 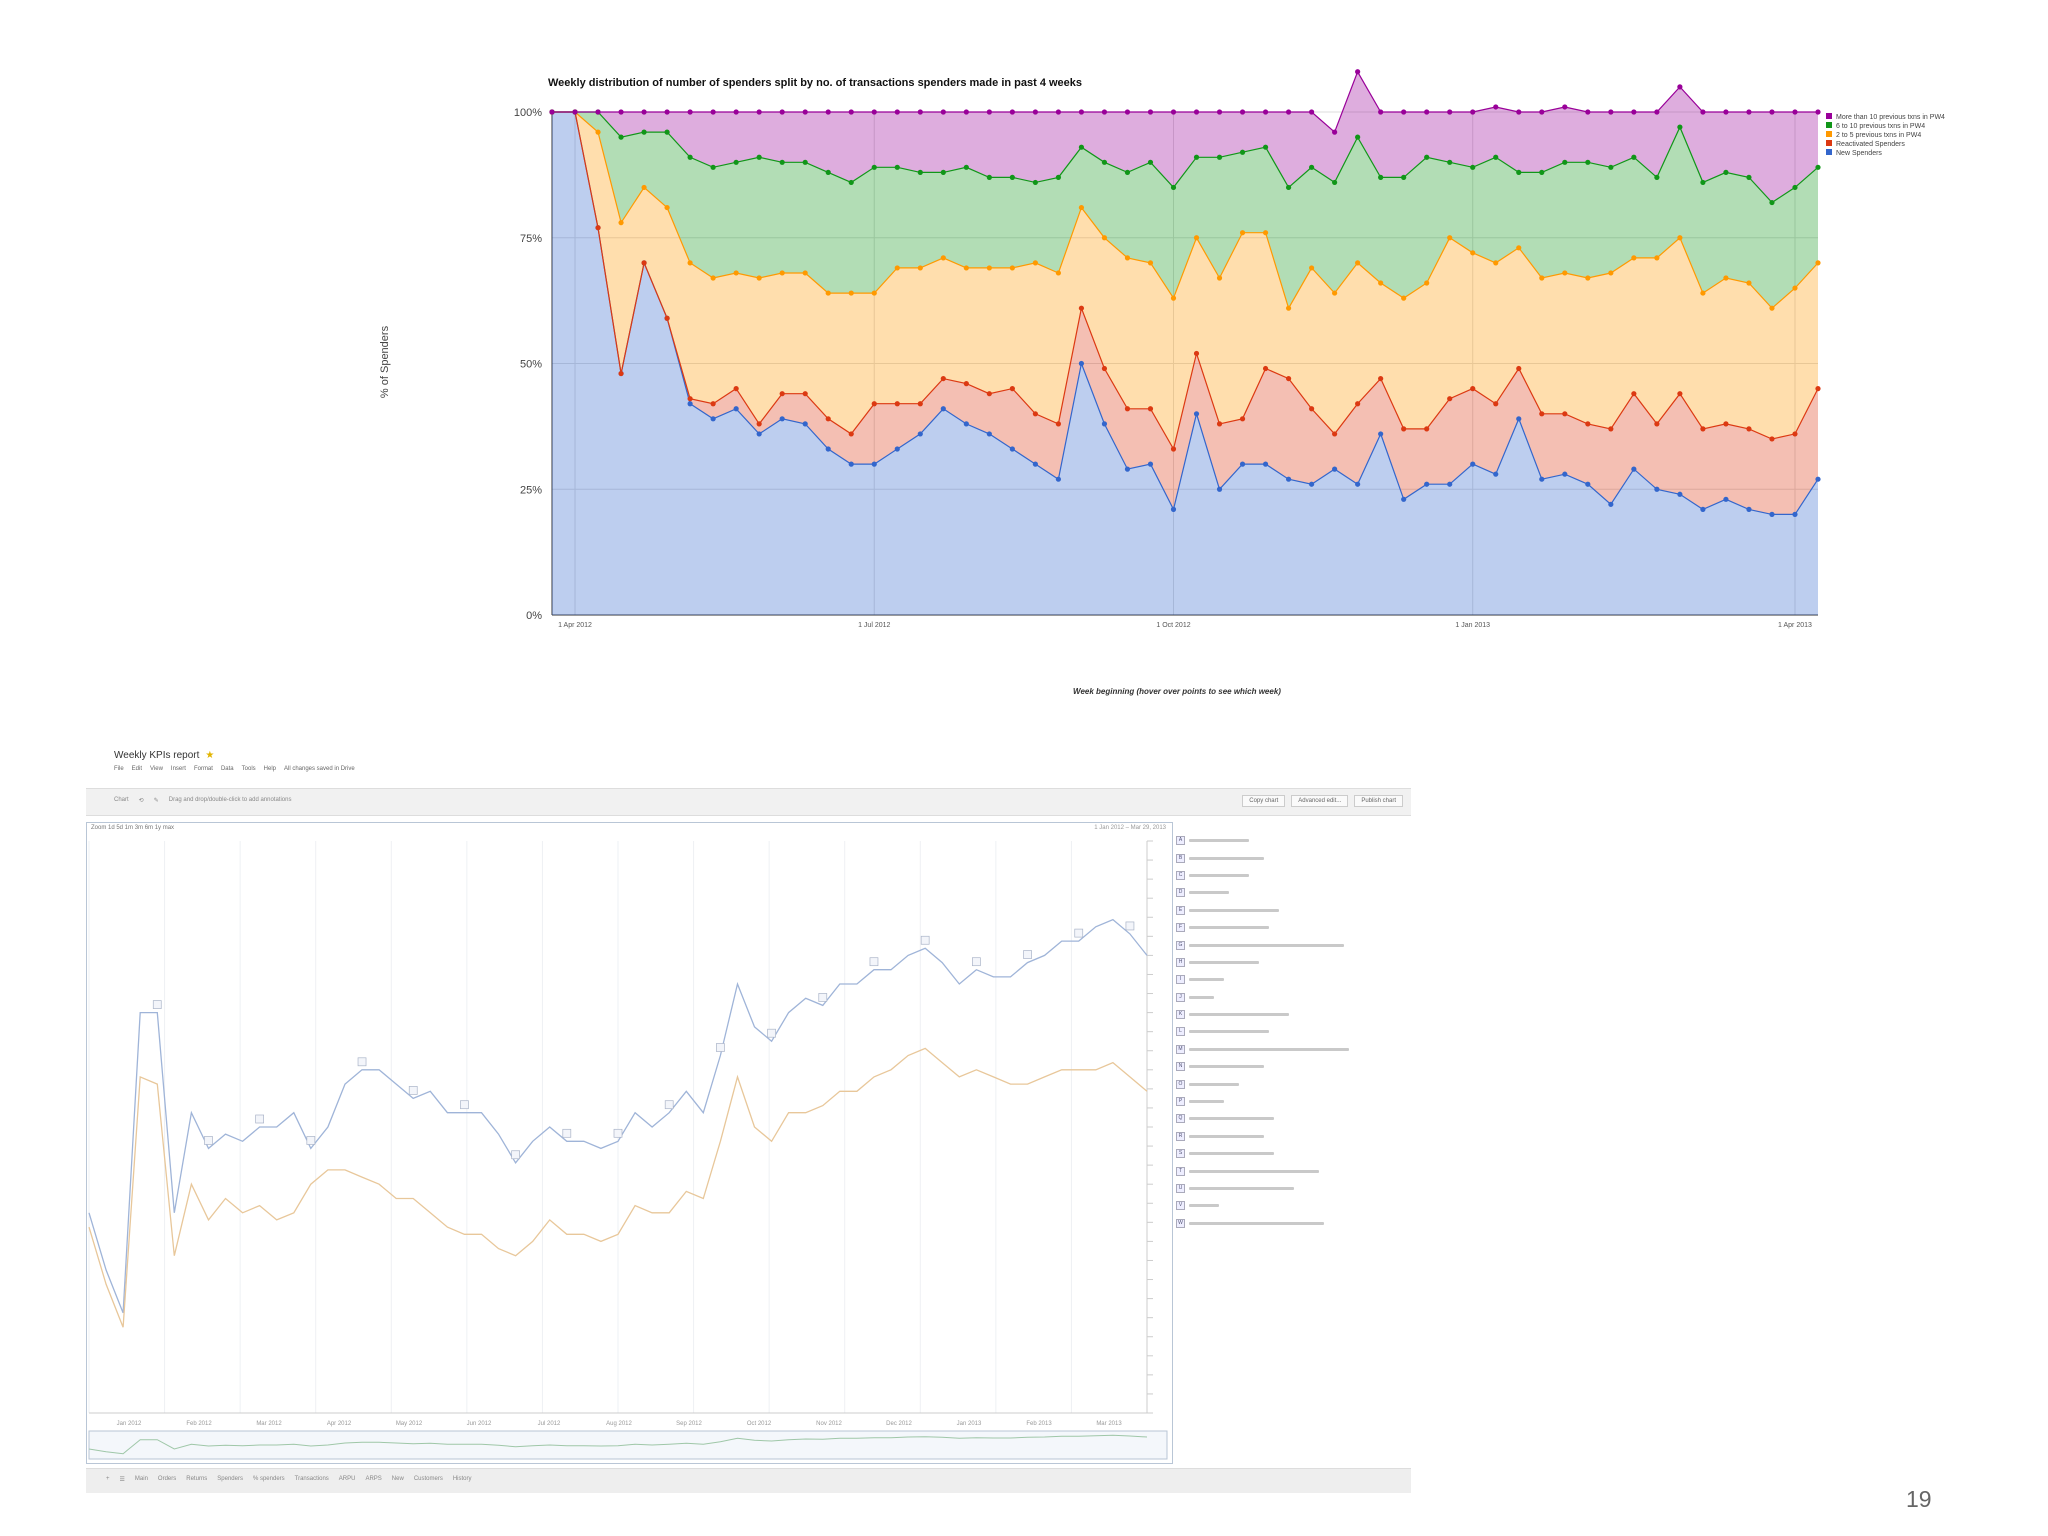 I want to click on sheet-tab: History, so click(x=462, y=1479).